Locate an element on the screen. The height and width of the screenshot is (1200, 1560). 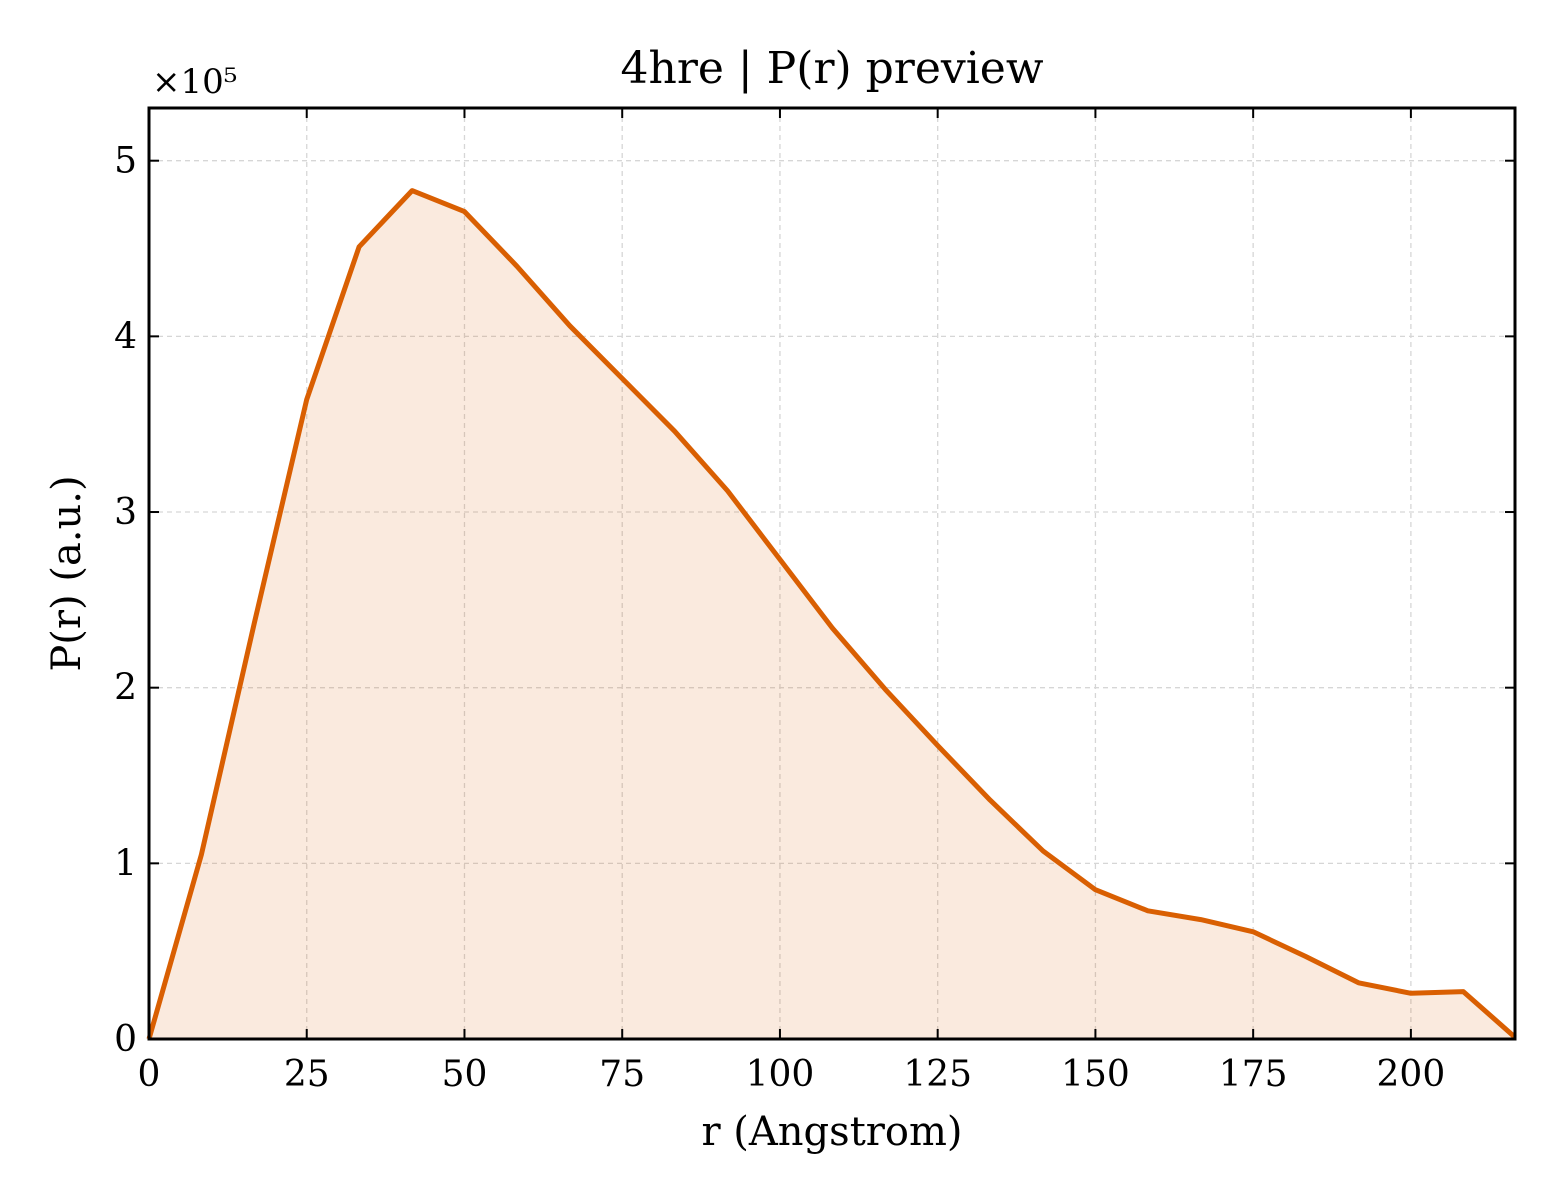
x-tick-label: 75 is located at coordinates (622, 1074).